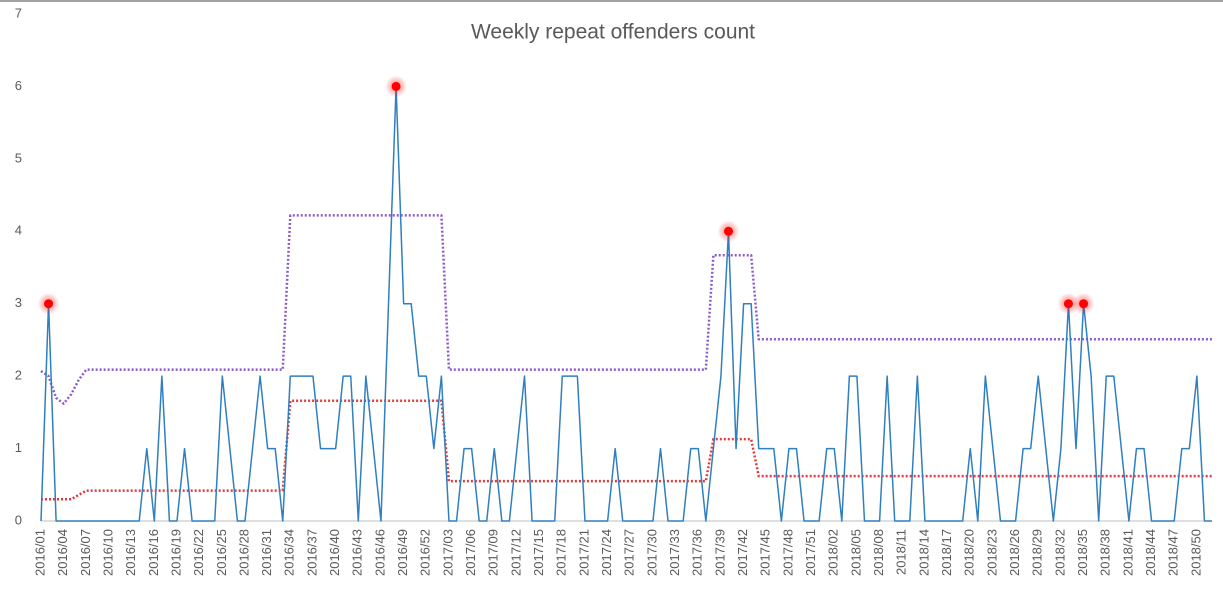  Describe the element at coordinates (923, 552) in the screenshot. I see `x-tick-label: 2018/14` at that location.